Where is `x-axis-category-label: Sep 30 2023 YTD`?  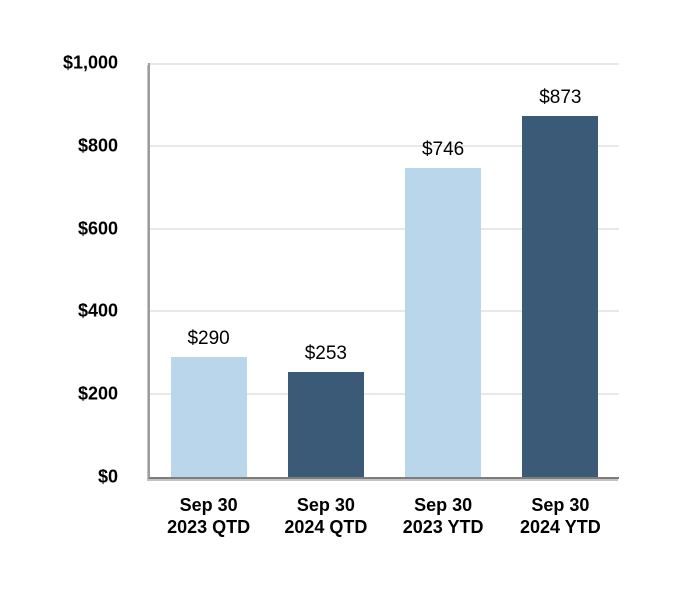
x-axis-category-label: Sep 30 2023 YTD is located at coordinates (443, 516).